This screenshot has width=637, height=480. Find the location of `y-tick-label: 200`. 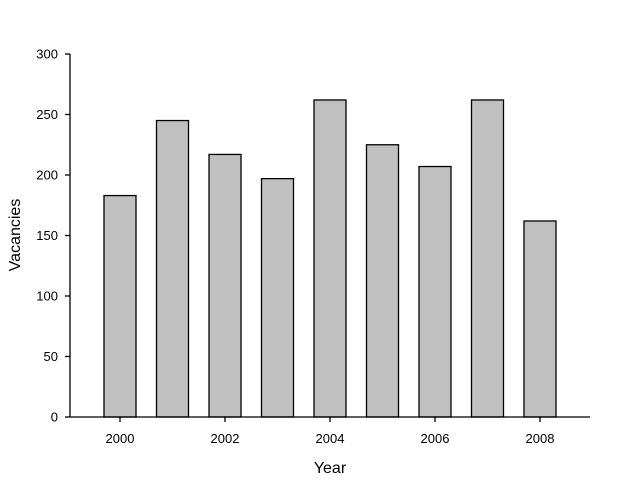

y-tick-label: 200 is located at coordinates (47, 175).